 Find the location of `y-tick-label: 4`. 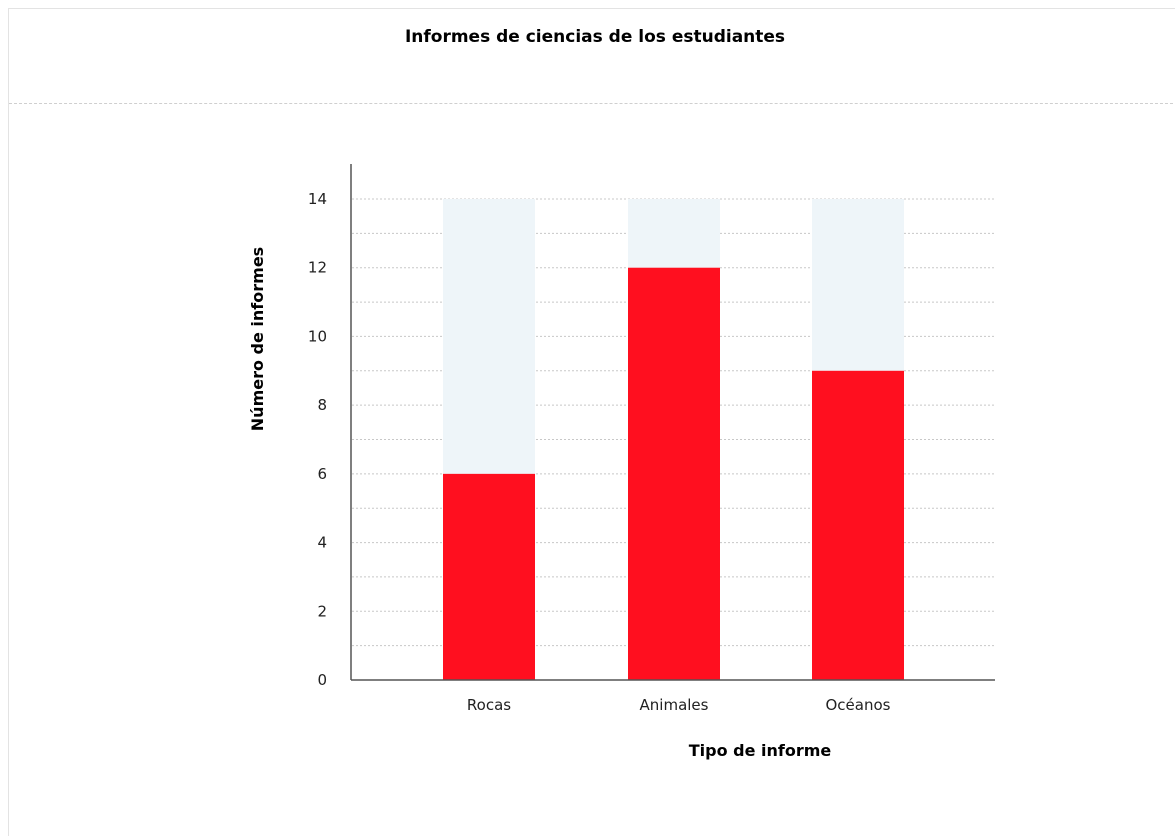

y-tick-label: 4 is located at coordinates (322, 543).